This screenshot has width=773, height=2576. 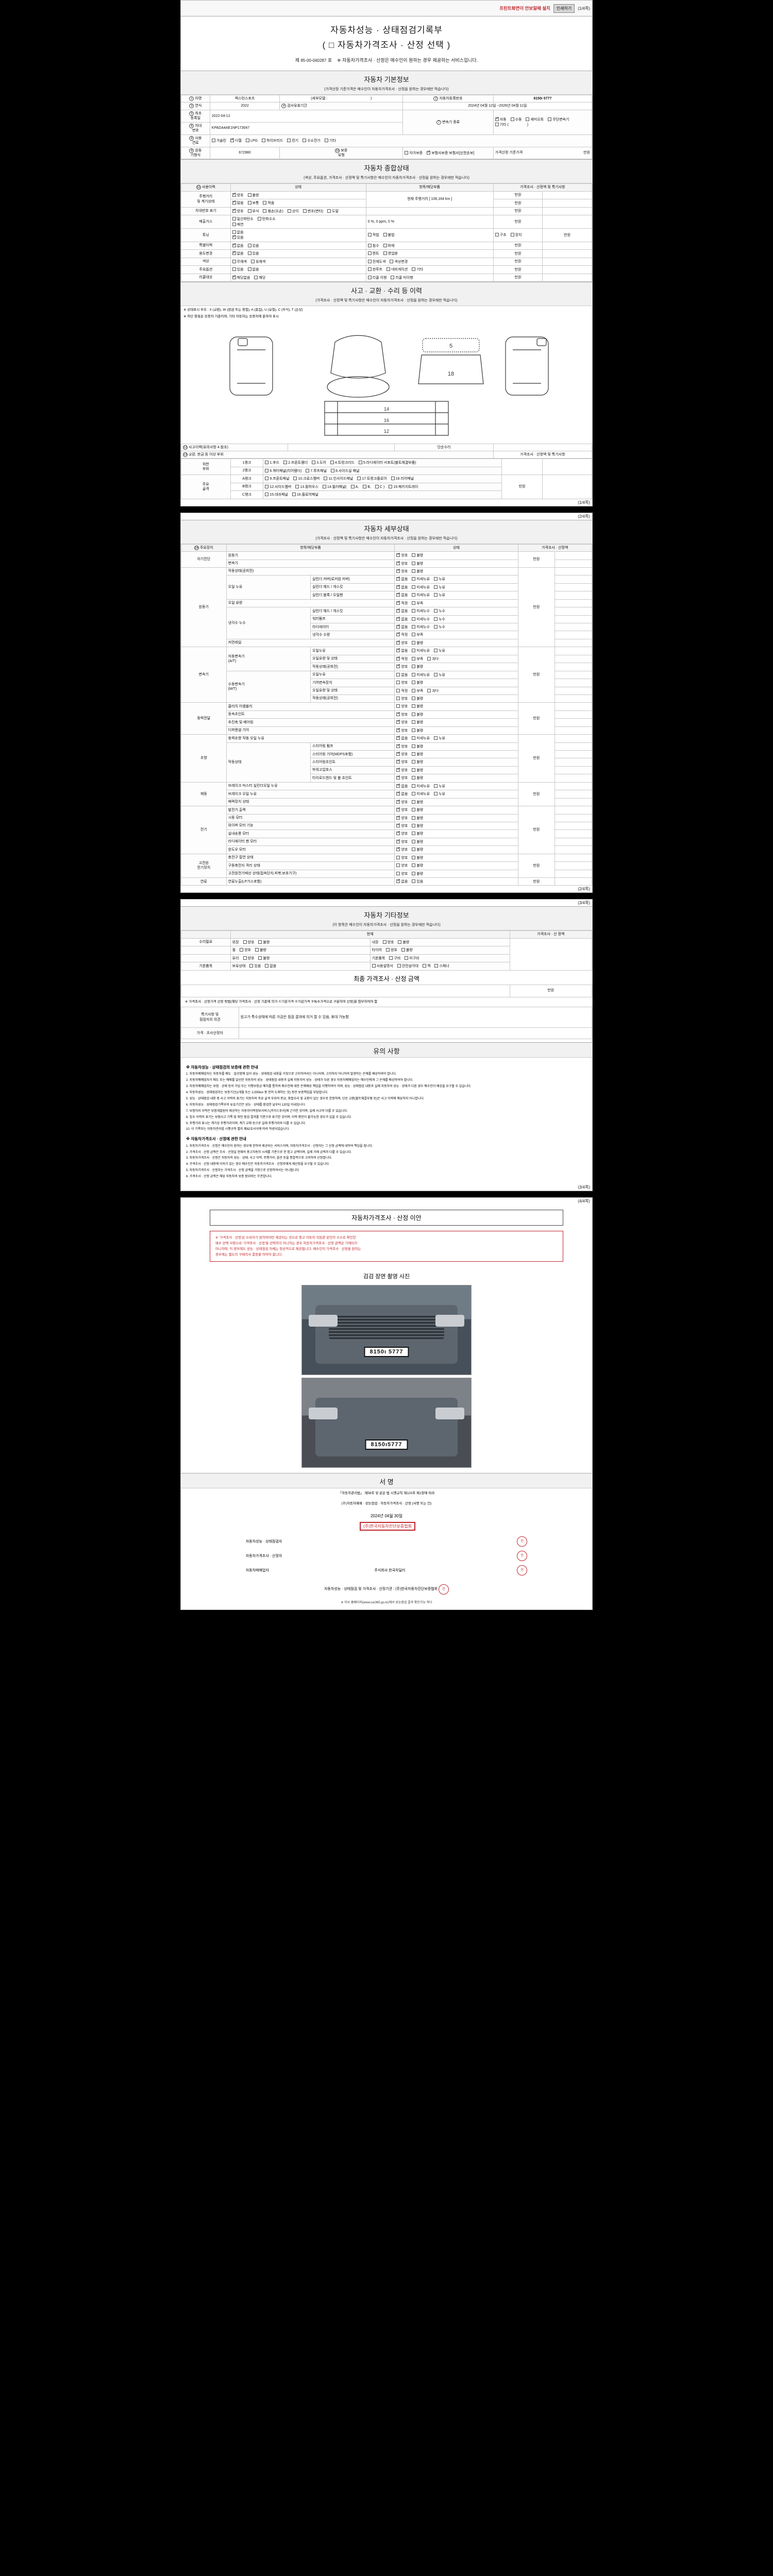 What do you see at coordinates (439, 579) in the screenshot?
I see `option-d1-1-2: 누유` at bounding box center [439, 579].